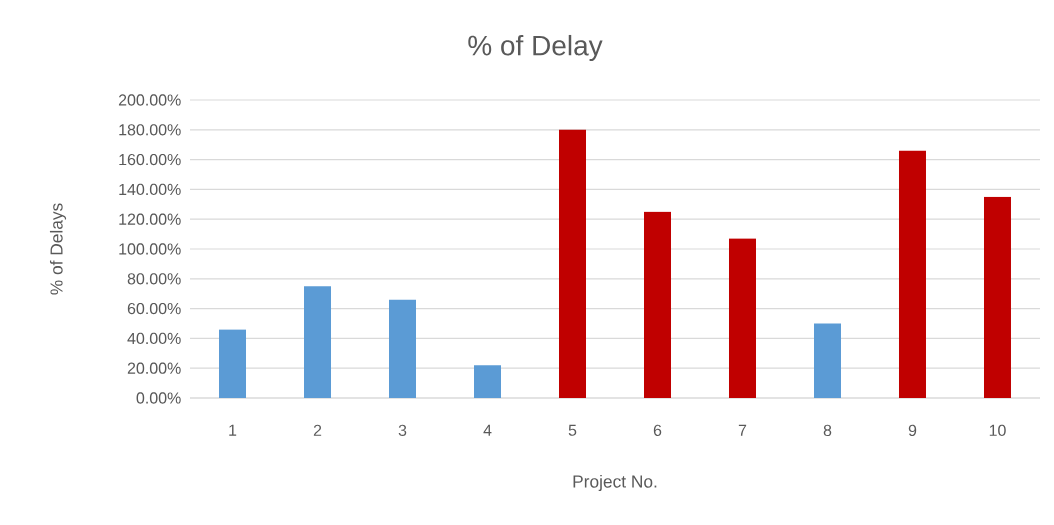 The height and width of the screenshot is (525, 1054). Describe the element at coordinates (487, 430) in the screenshot. I see `x-tick-label: 4` at that location.